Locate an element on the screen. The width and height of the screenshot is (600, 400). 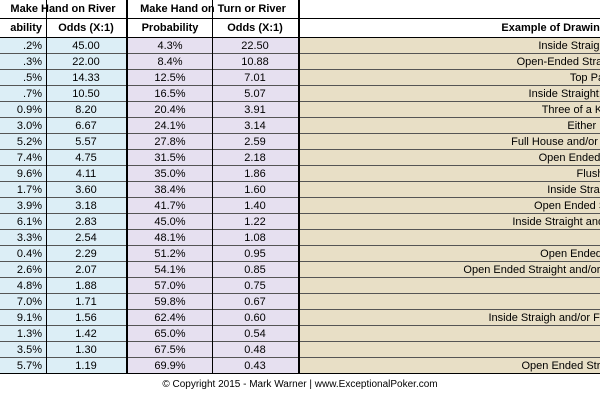
table-cell: 4.75 is located at coordinates (86, 158).